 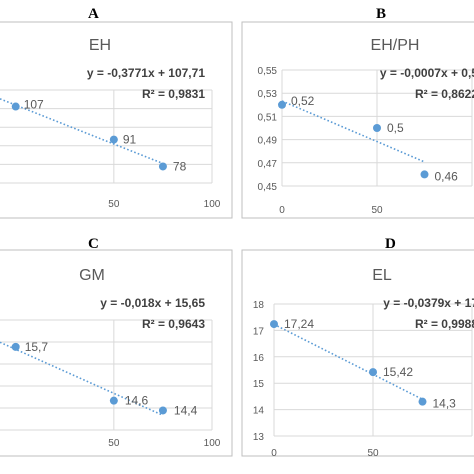 What do you see at coordinates (93, 14) in the screenshot?
I see `panel-letter-a: A` at bounding box center [93, 14].